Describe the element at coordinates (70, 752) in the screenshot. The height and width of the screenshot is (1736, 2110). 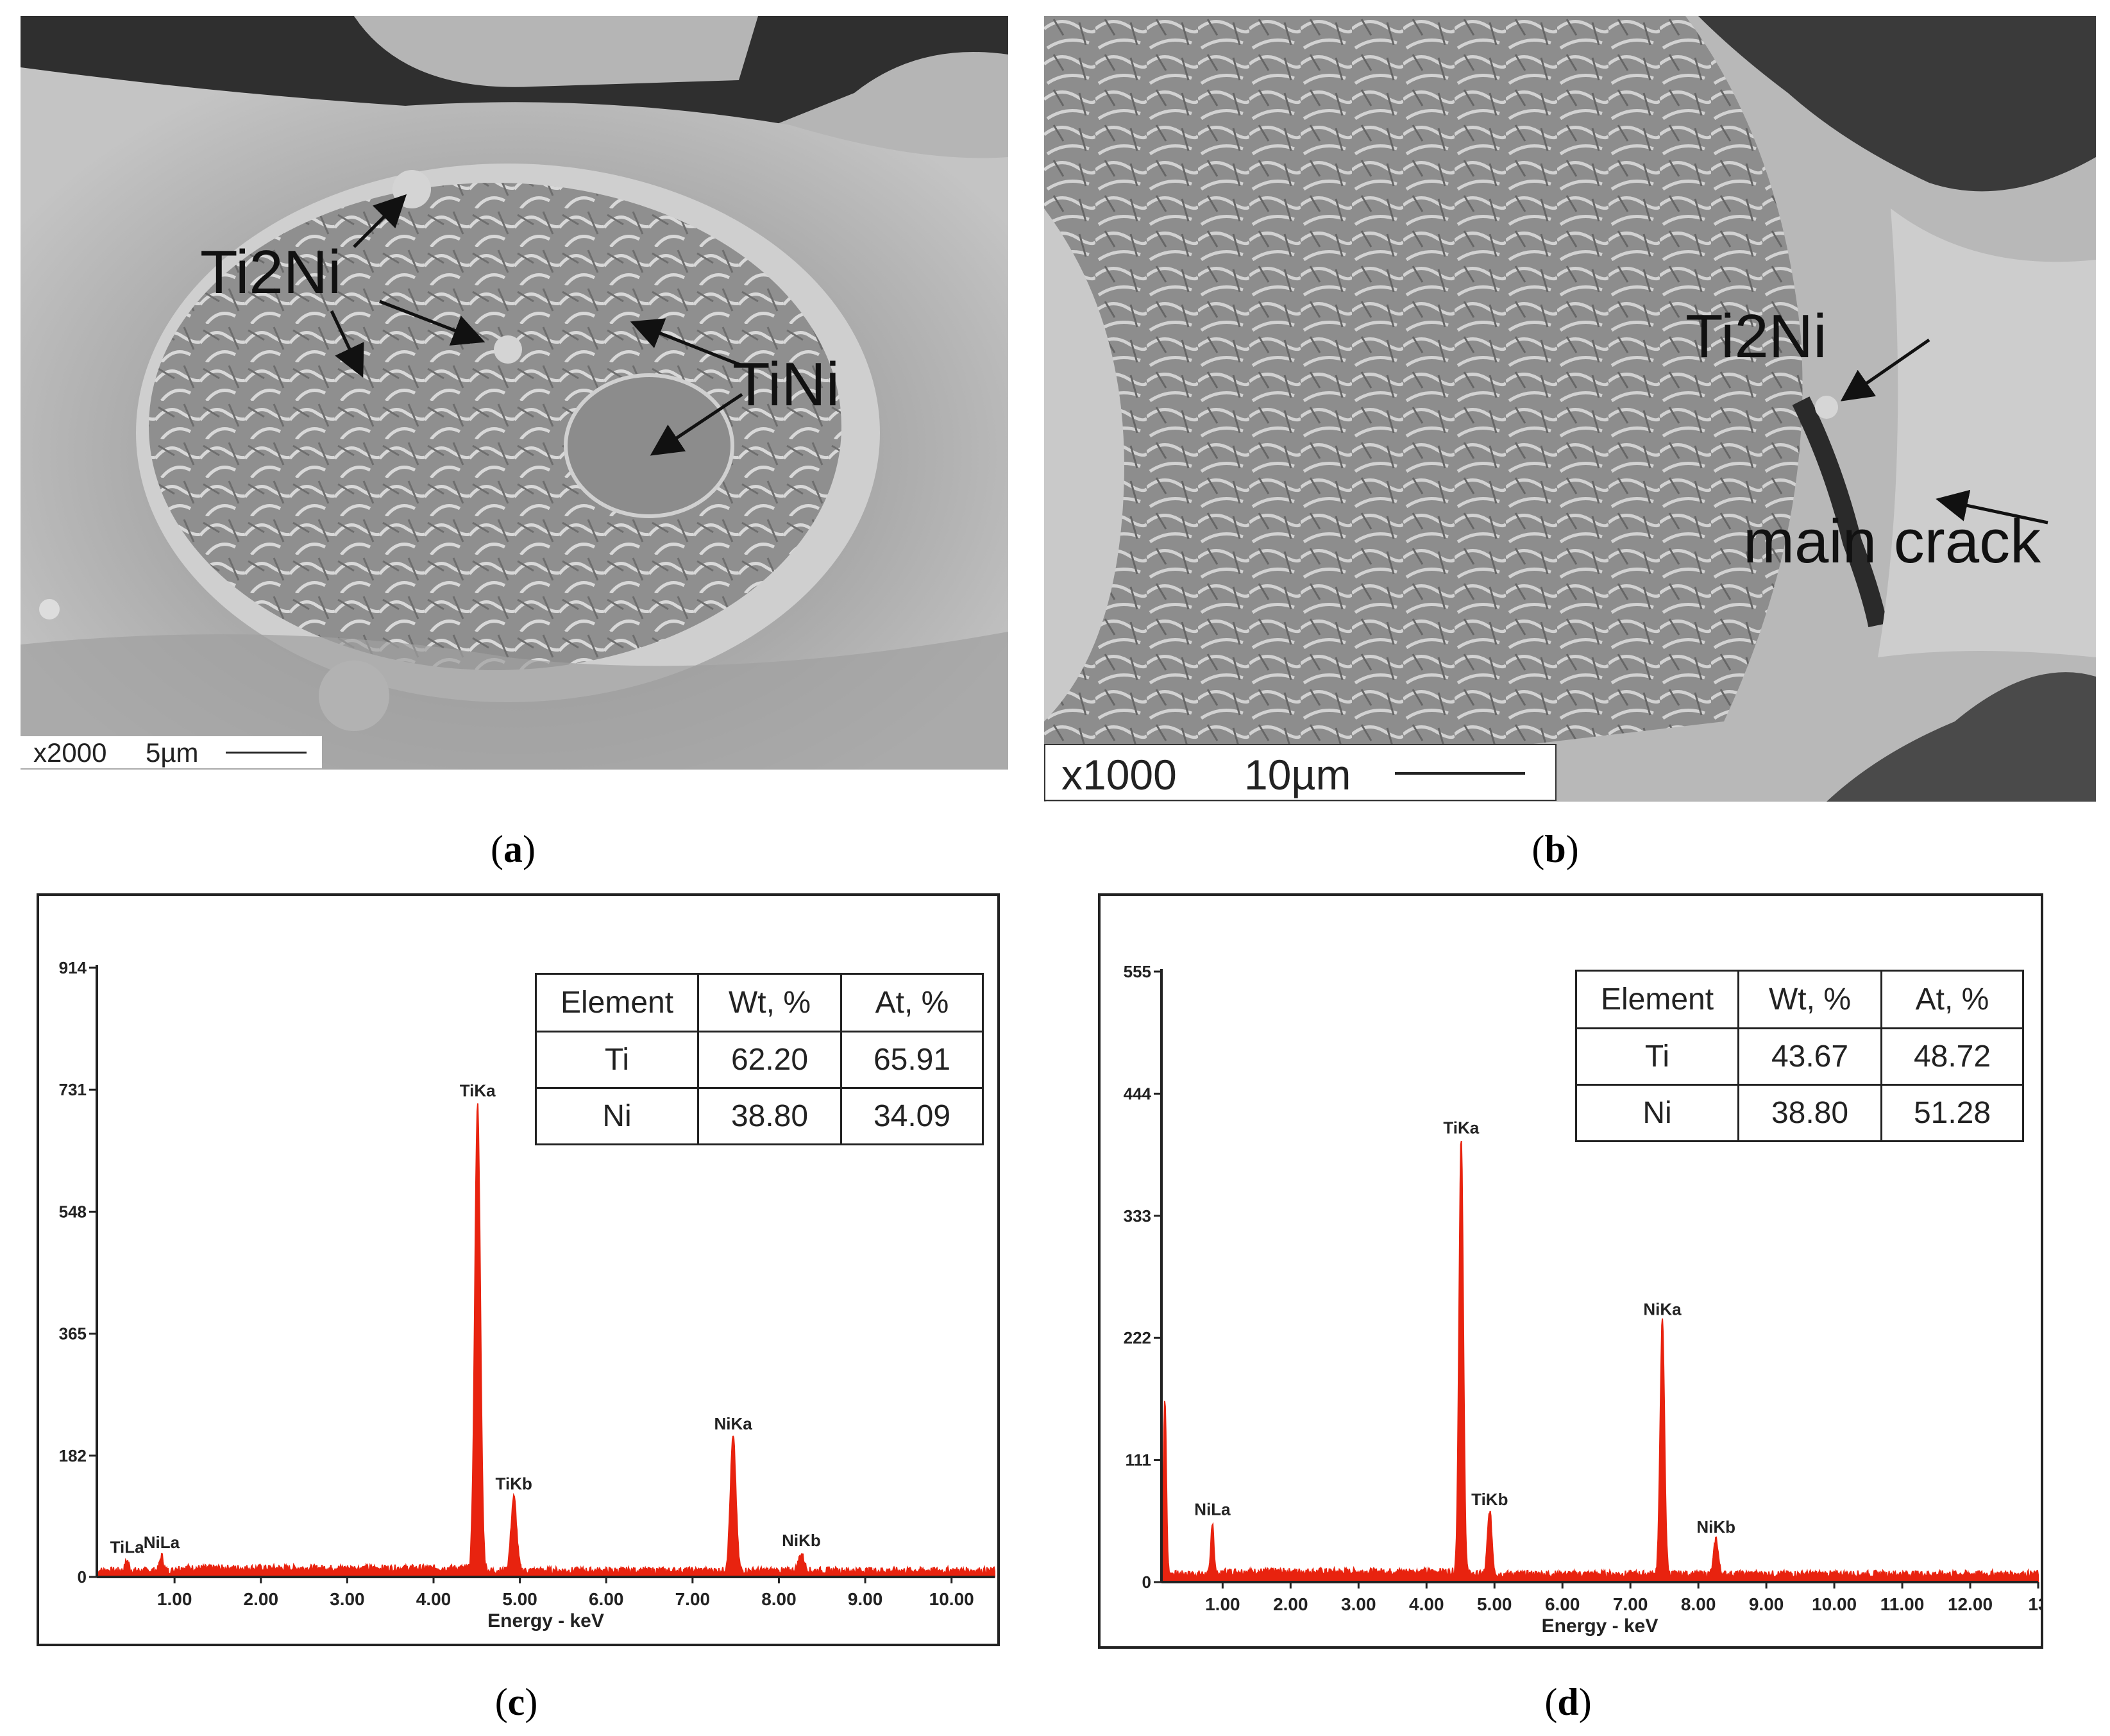
I see `magnification-a: x2000` at that location.